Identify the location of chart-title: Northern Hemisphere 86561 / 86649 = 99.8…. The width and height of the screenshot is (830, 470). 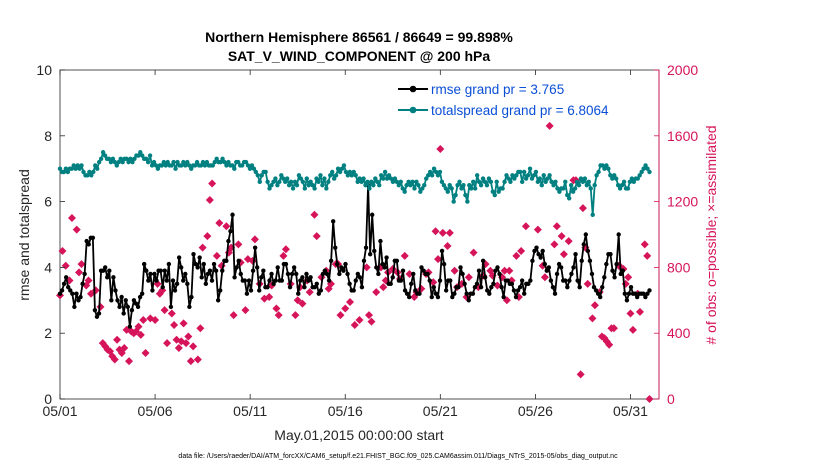
(359, 37).